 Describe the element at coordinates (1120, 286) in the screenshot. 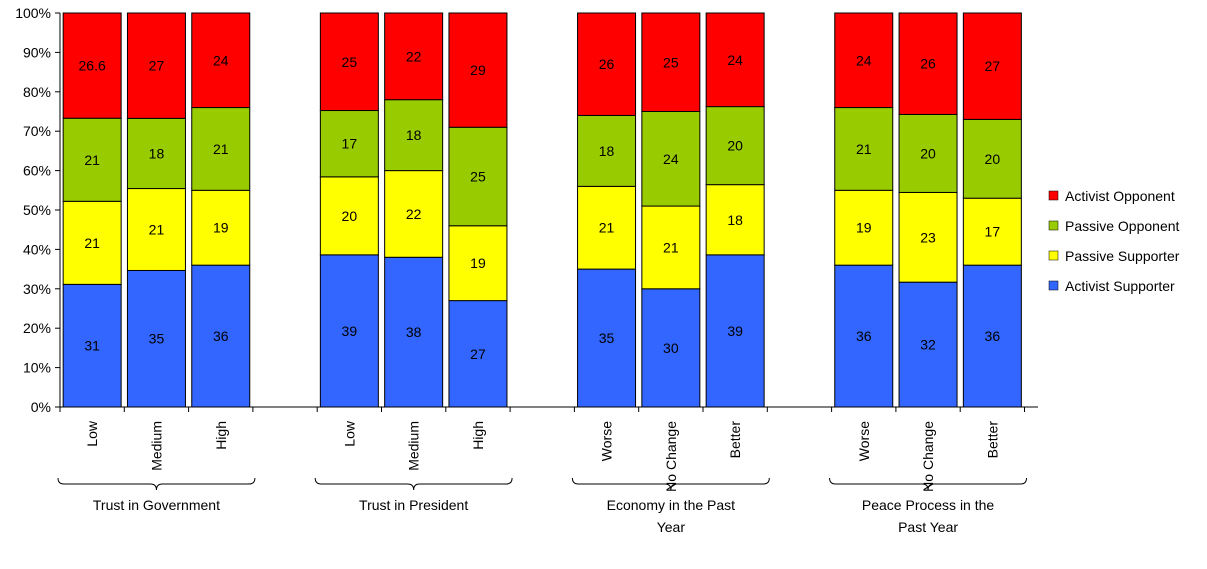

I see `legend-label: Activist Supporter` at that location.